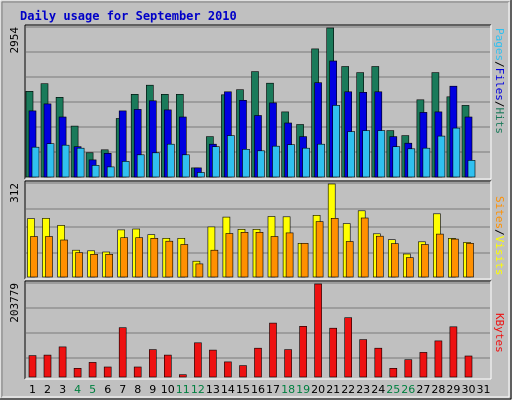 This screenshot has width=512, height=400. Describe the element at coordinates (469, 389) in the screenshot. I see `day-label-30: 30` at that location.